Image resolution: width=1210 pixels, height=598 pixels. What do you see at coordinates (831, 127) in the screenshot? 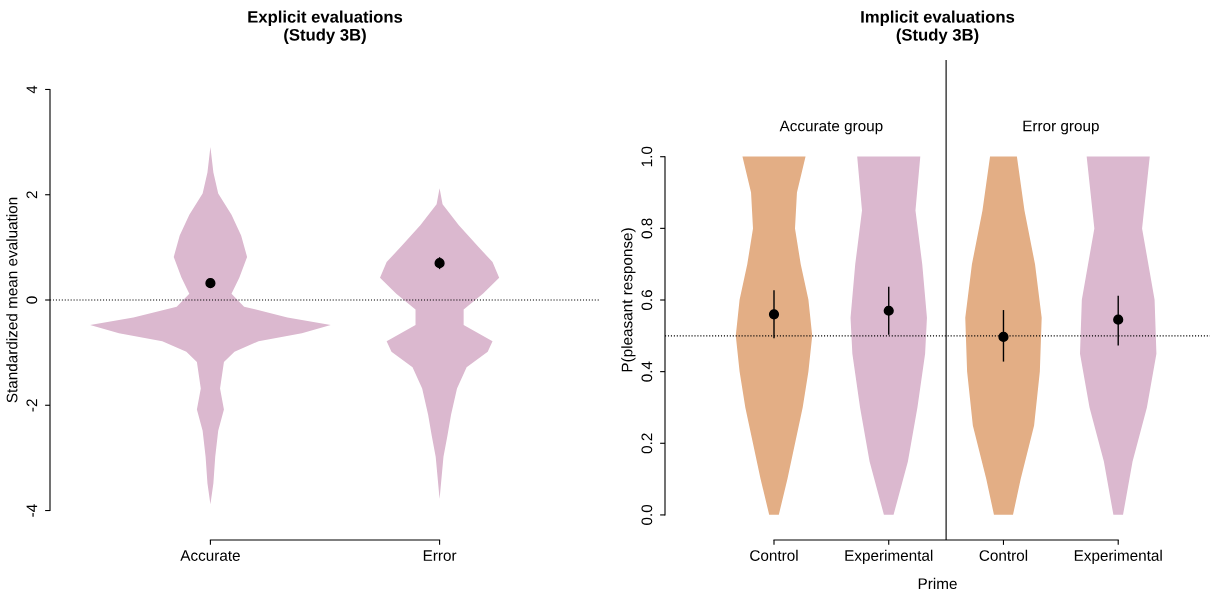
I see `text: Accurate group` at bounding box center [831, 127].